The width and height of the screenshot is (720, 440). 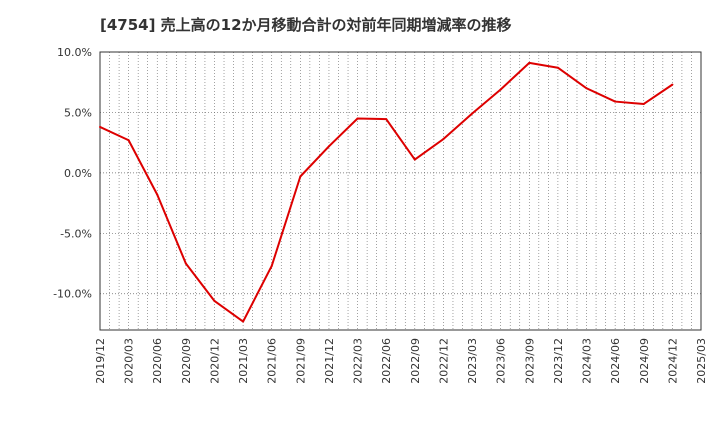 What do you see at coordinates (386, 361) in the screenshot?
I see `x-tick-label: 2022/06` at bounding box center [386, 361].